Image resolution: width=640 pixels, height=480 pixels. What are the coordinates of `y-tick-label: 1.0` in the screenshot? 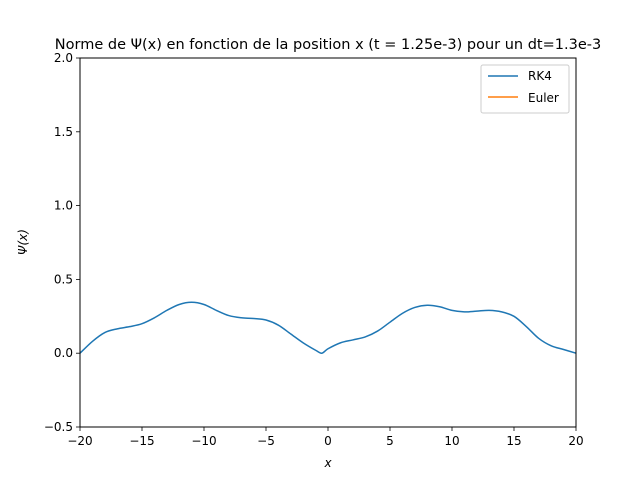 It's located at (63, 206).